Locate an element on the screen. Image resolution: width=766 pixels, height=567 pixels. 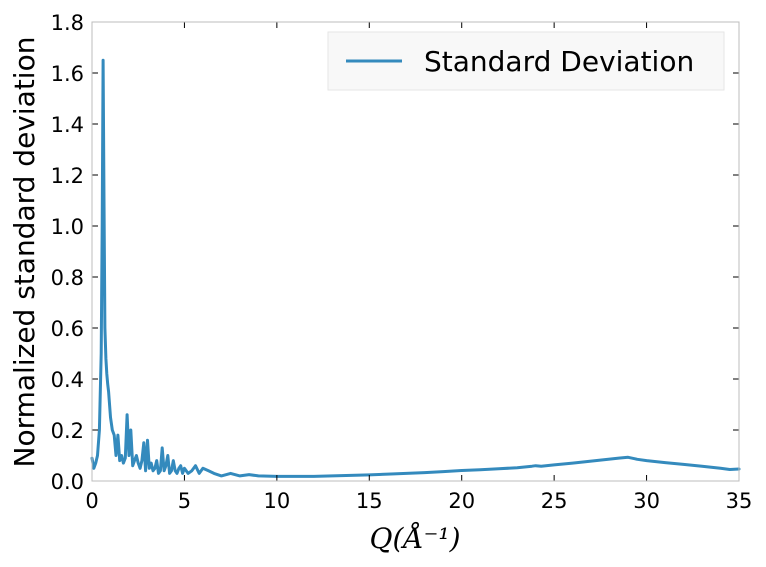
x-axis-title: Q(Å⁻¹) is located at coordinates (414, 538).